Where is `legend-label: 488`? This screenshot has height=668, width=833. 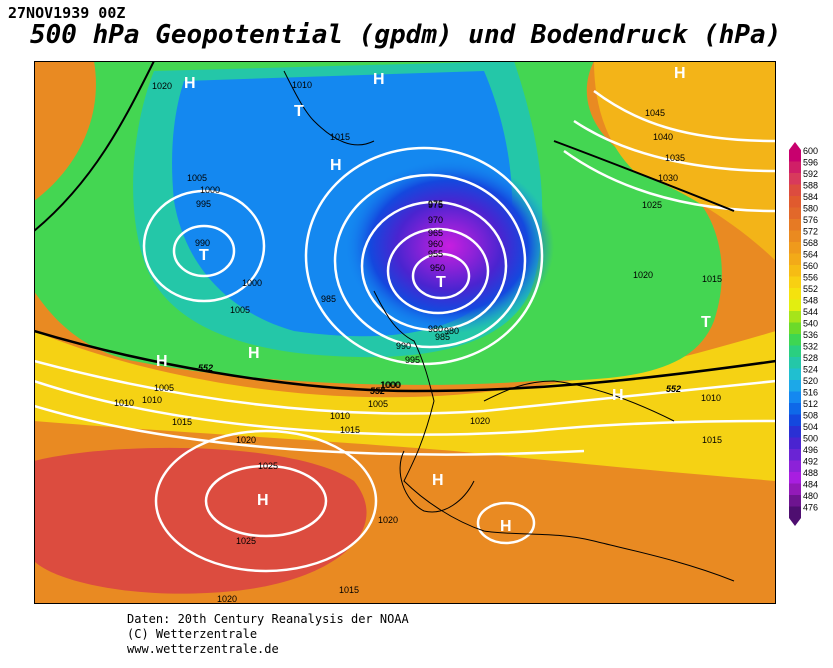 legend-label: 488 is located at coordinates (810, 473).